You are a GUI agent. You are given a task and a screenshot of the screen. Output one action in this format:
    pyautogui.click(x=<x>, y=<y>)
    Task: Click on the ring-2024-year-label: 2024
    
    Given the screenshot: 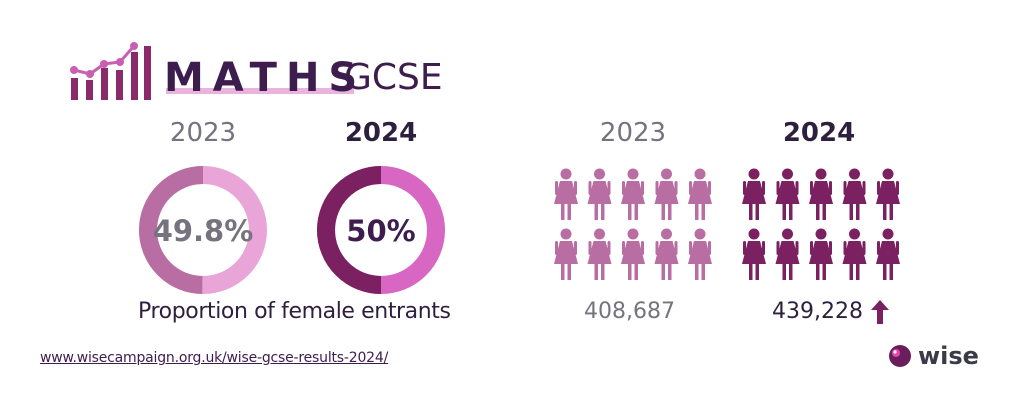 What is the action you would take?
    pyautogui.click(x=381, y=133)
    